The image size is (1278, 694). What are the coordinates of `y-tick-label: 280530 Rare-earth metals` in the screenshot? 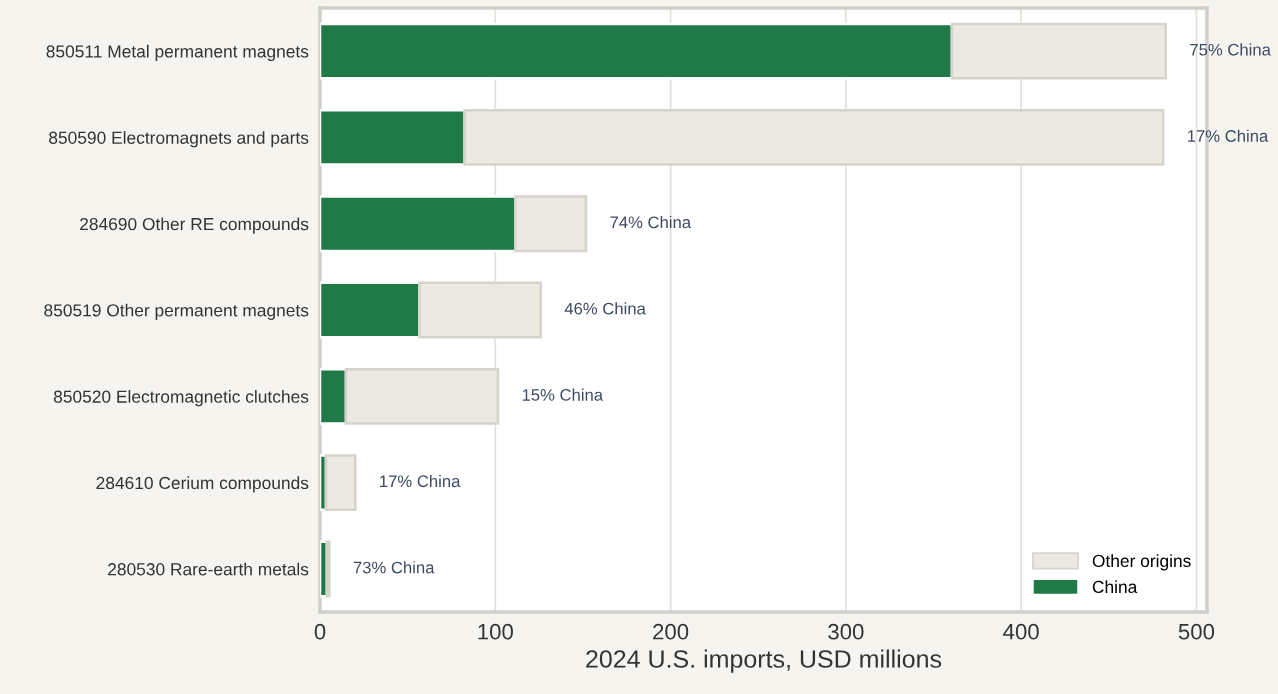 It's located at (208, 569).